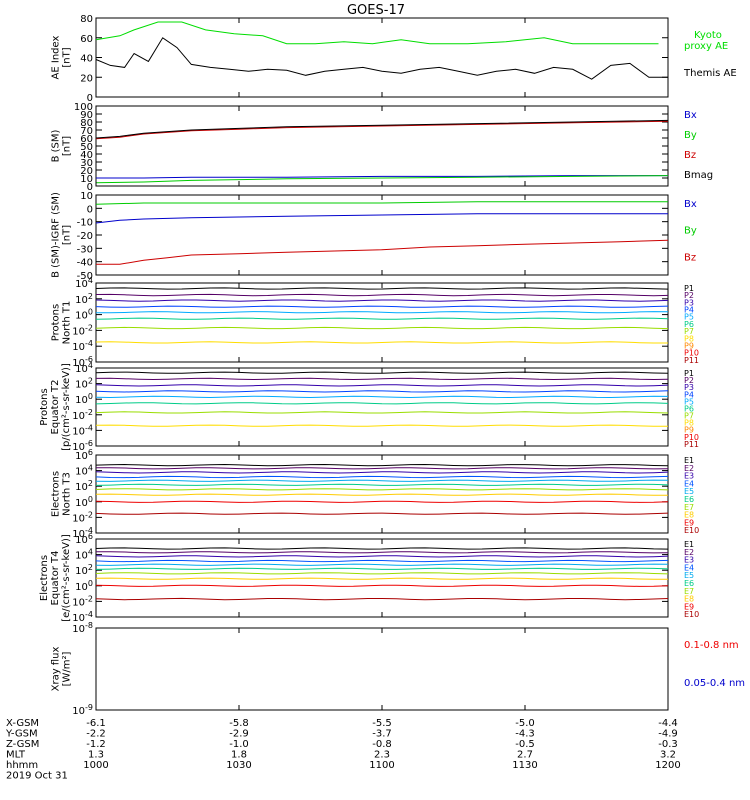 This screenshot has height=800, width=750. I want to click on series-line-e3, so click(382, 472).